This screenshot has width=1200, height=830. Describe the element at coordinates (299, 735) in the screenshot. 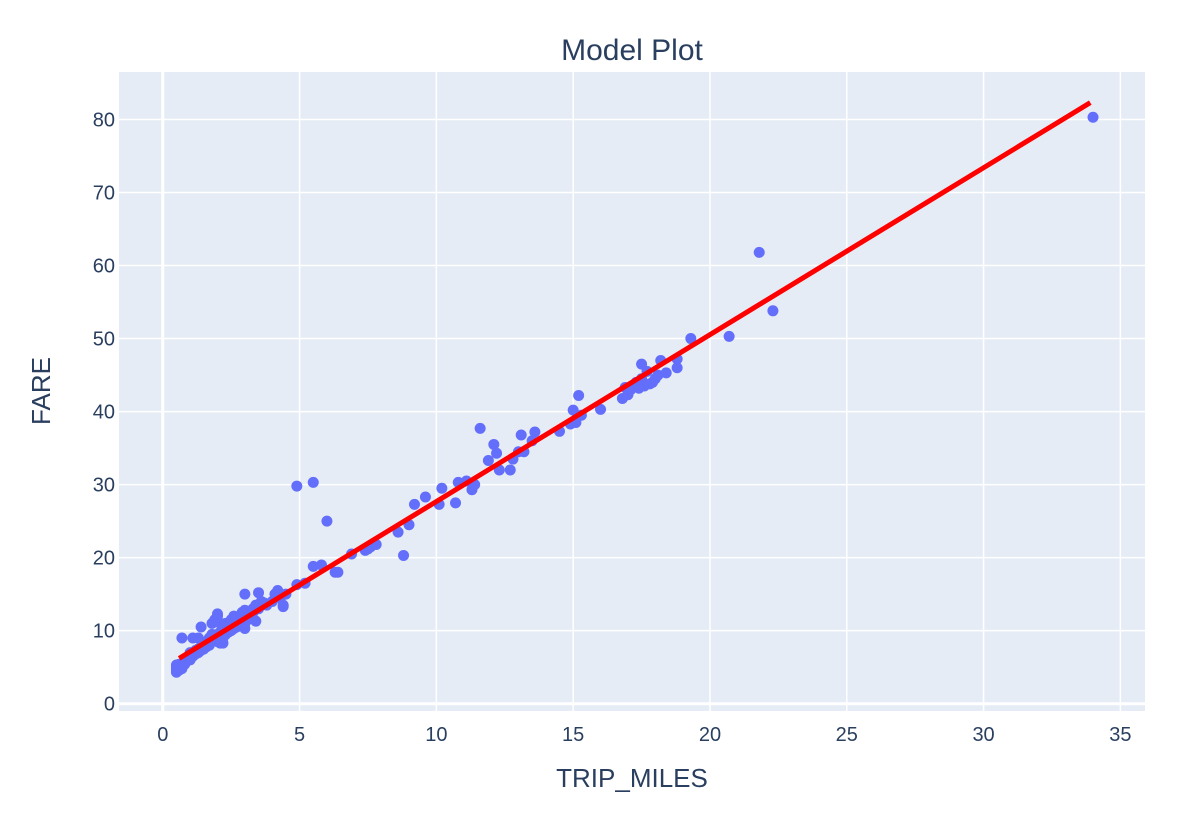

I see `x-tick-label: 5` at that location.